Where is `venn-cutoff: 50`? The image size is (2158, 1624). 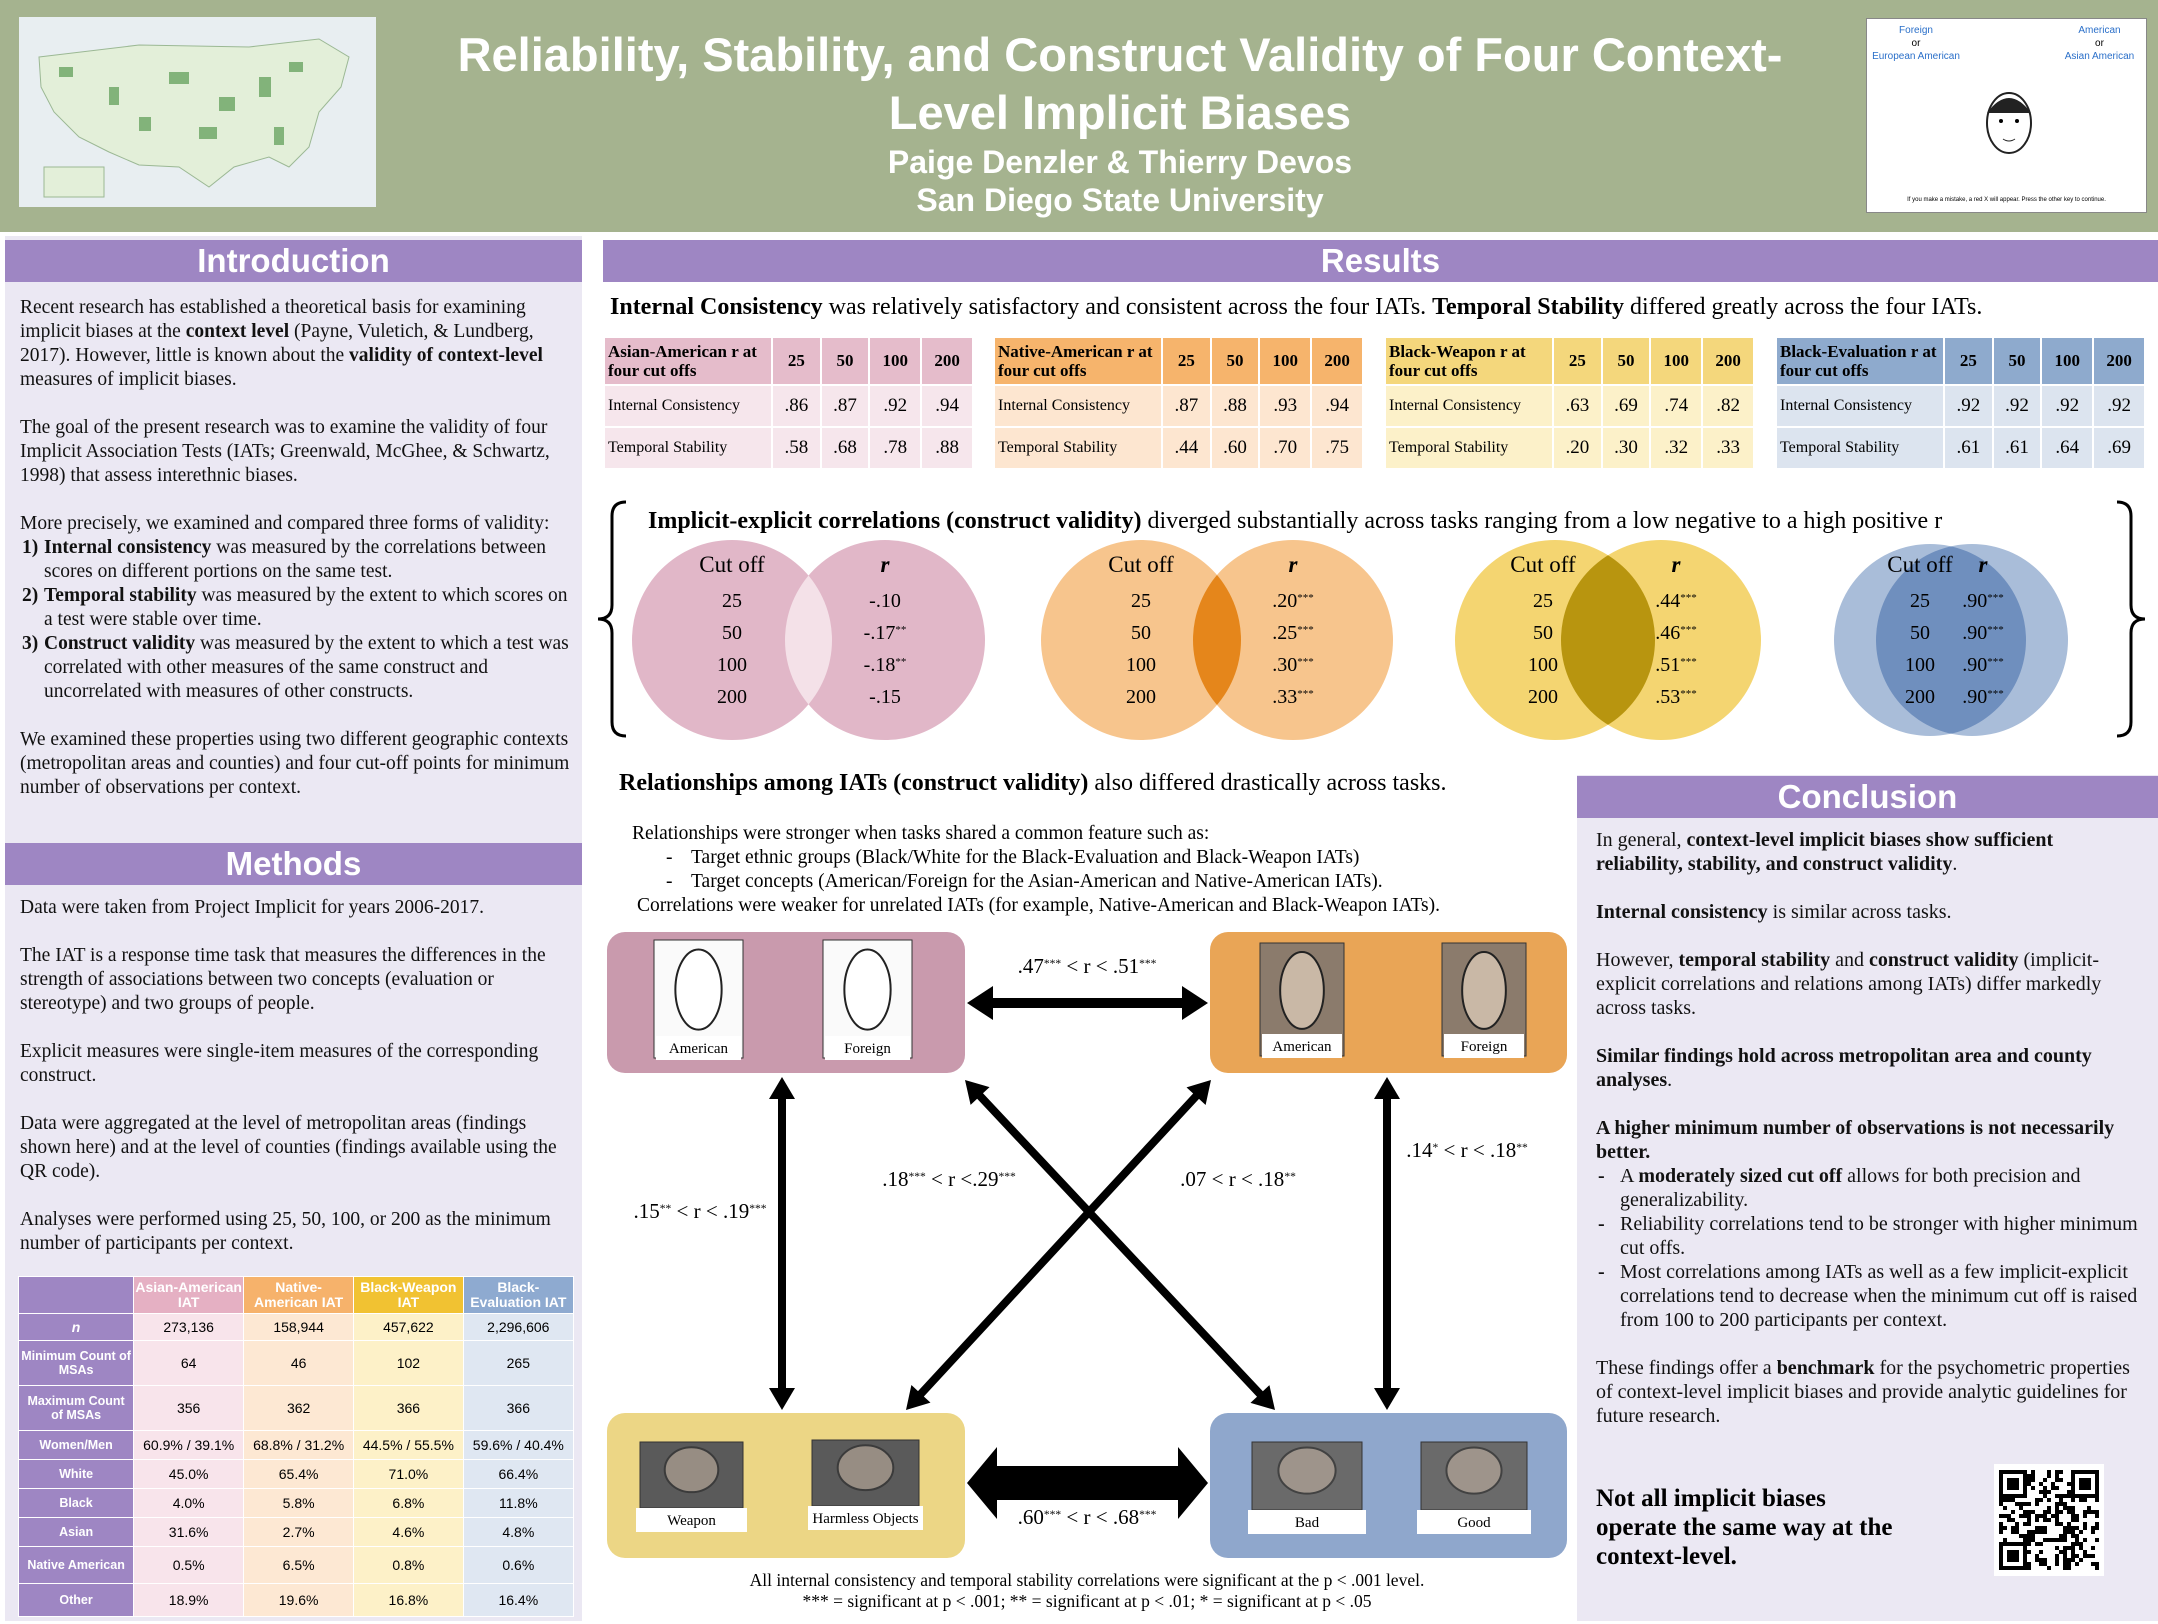
venn-cutoff: 50 is located at coordinates (1141, 633).